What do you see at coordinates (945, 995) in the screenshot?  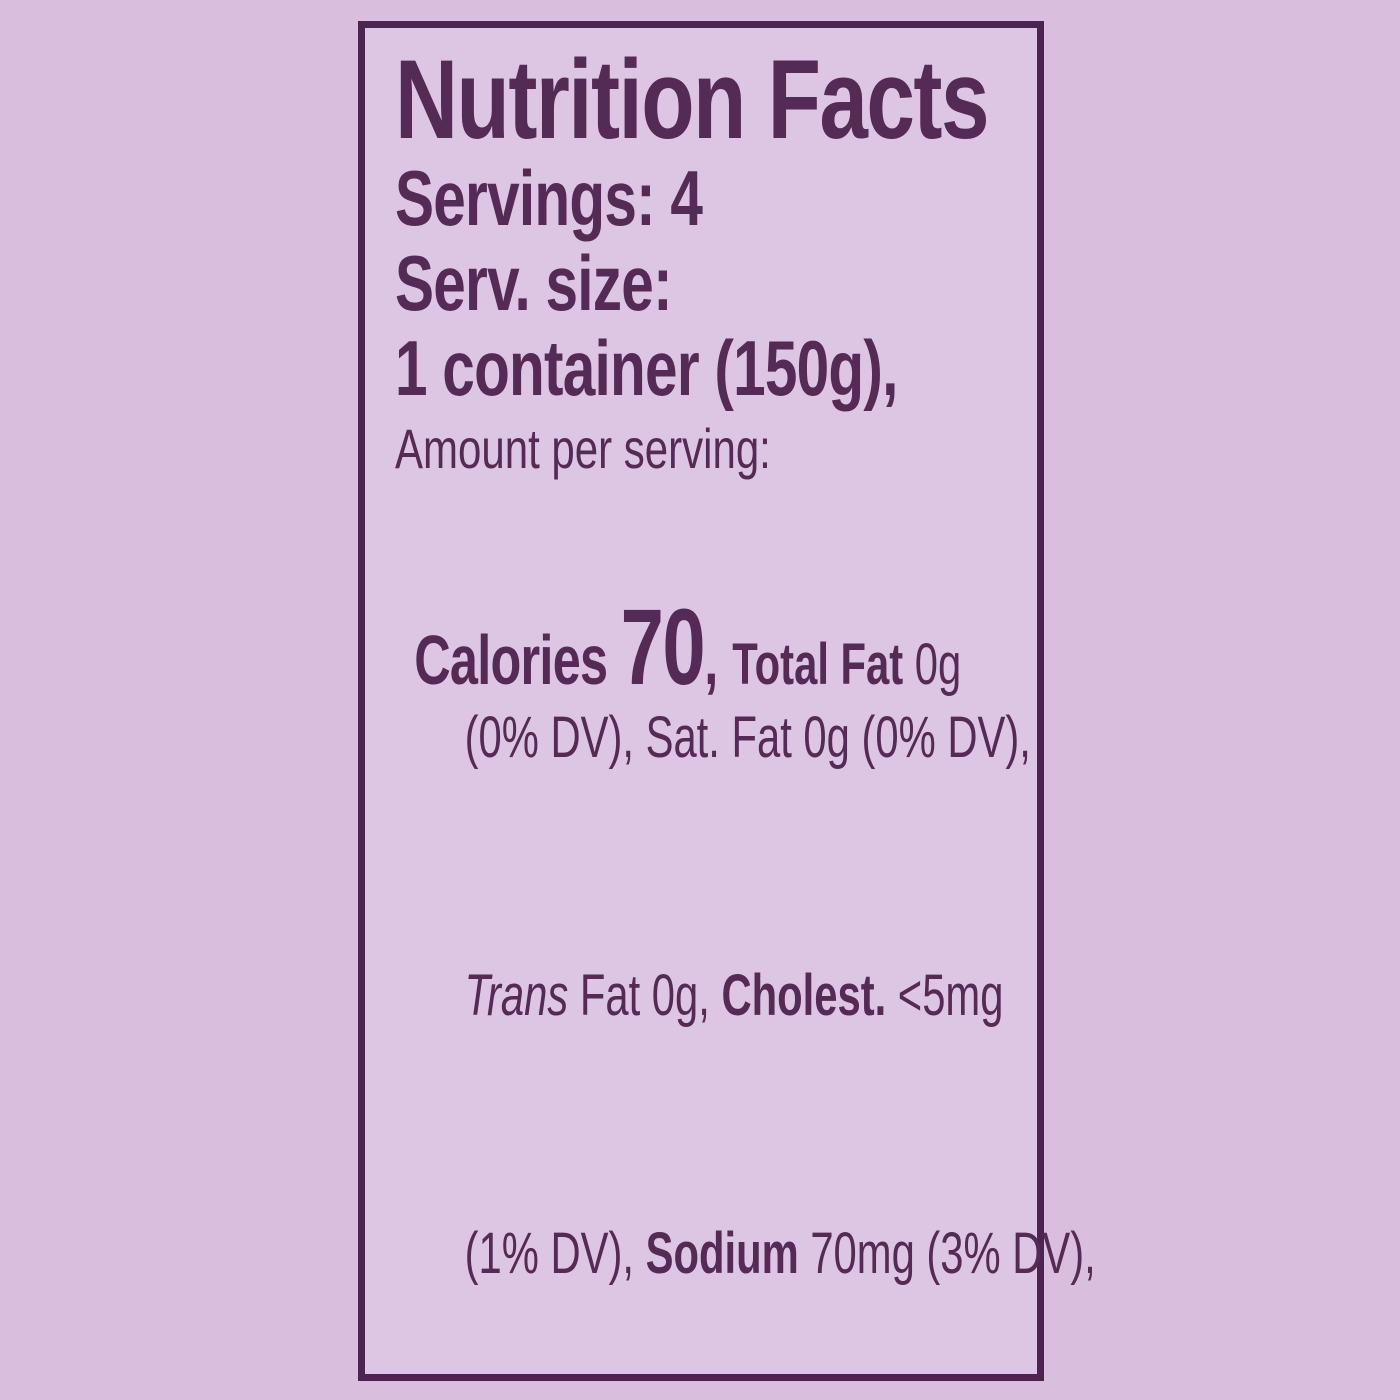 I see `nutrient-text: <5mg` at bounding box center [945, 995].